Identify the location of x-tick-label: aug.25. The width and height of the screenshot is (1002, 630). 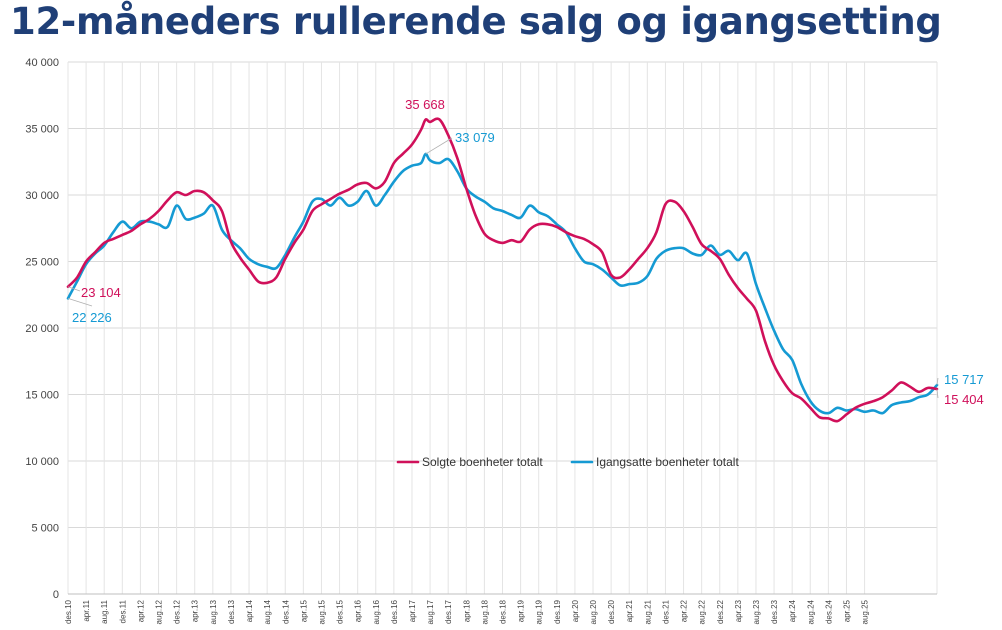
(865, 611).